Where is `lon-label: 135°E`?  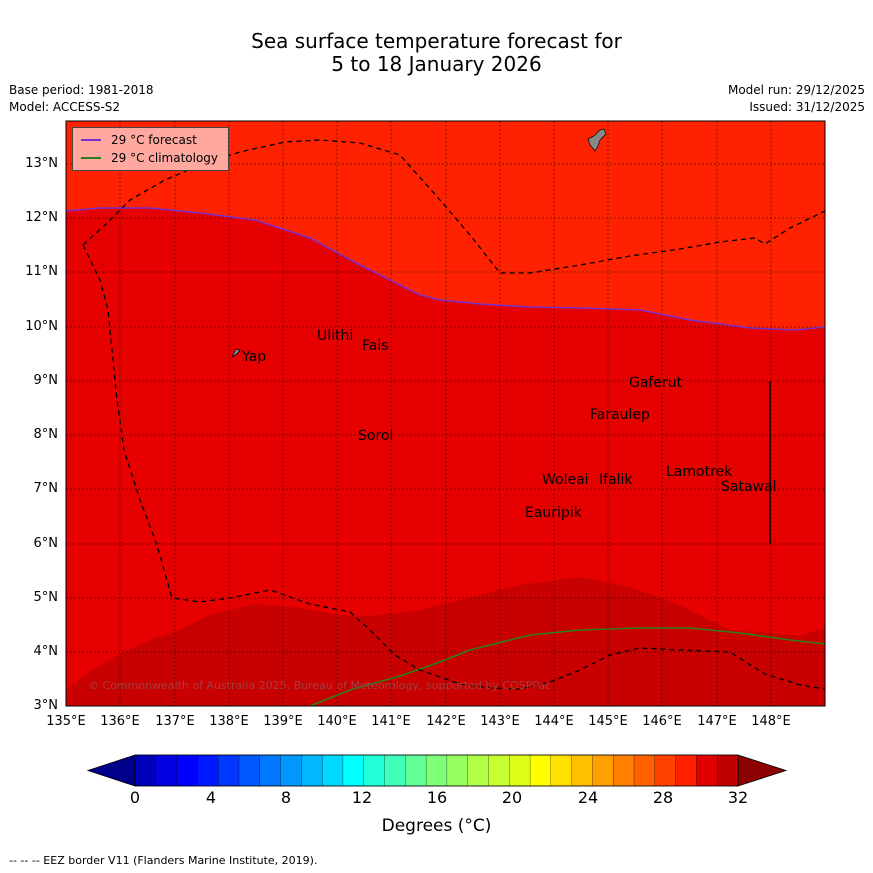 lon-label: 135°E is located at coordinates (66, 721).